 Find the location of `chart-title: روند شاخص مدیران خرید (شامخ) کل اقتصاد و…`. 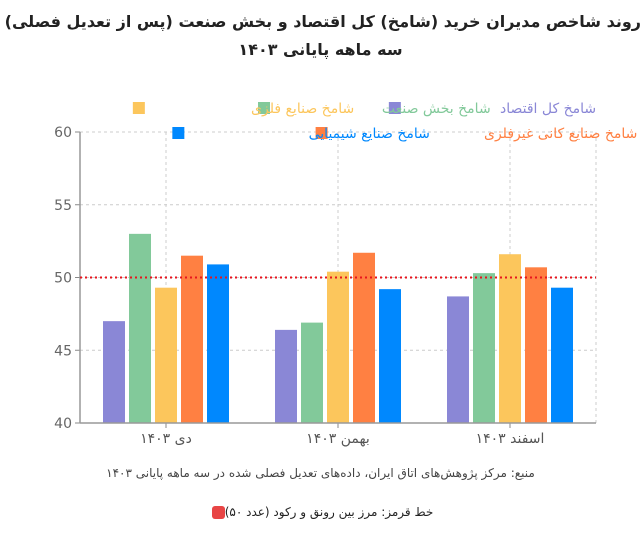

chart-title: روند شاخص مدیران خرید (شامخ) کل اقتصاد و… is located at coordinates (320, 36).